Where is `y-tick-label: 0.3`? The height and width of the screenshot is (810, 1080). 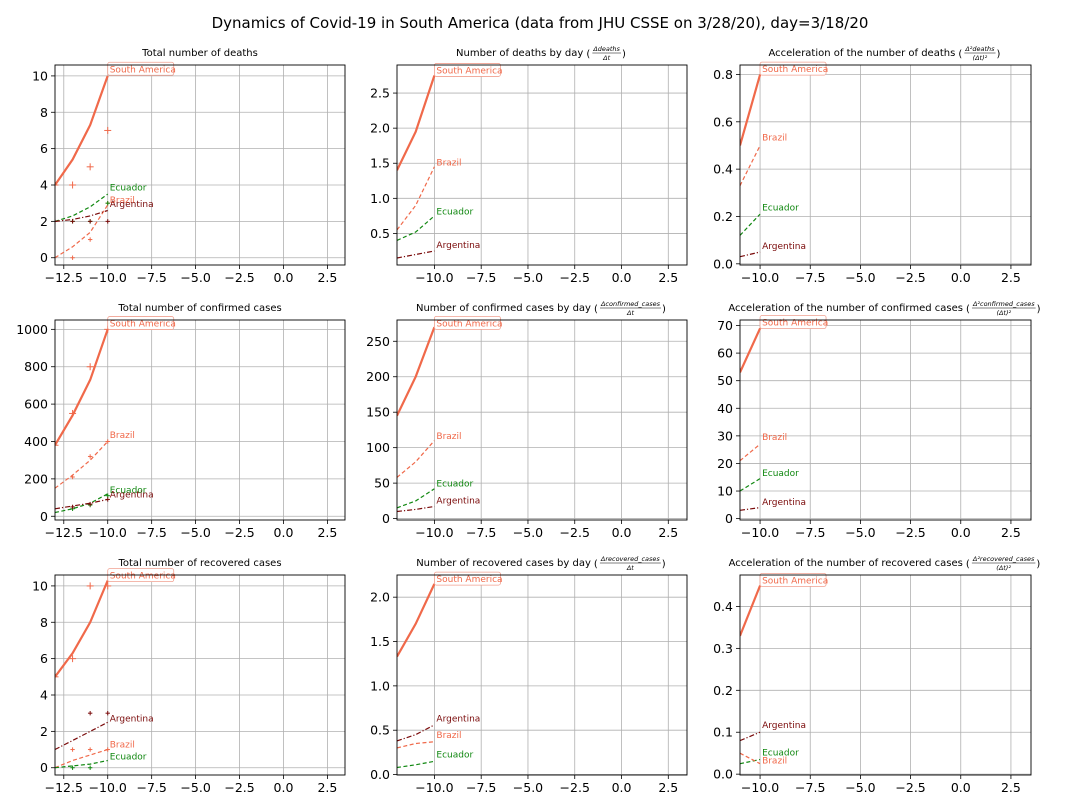
y-tick-label: 0.3 is located at coordinates (723, 648).